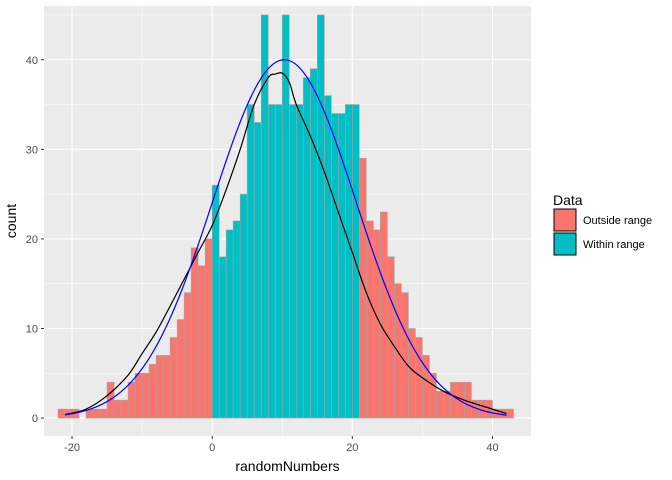 This screenshot has height=480, width=672. What do you see at coordinates (32, 330) in the screenshot?
I see `y-tick-label: 10` at bounding box center [32, 330].